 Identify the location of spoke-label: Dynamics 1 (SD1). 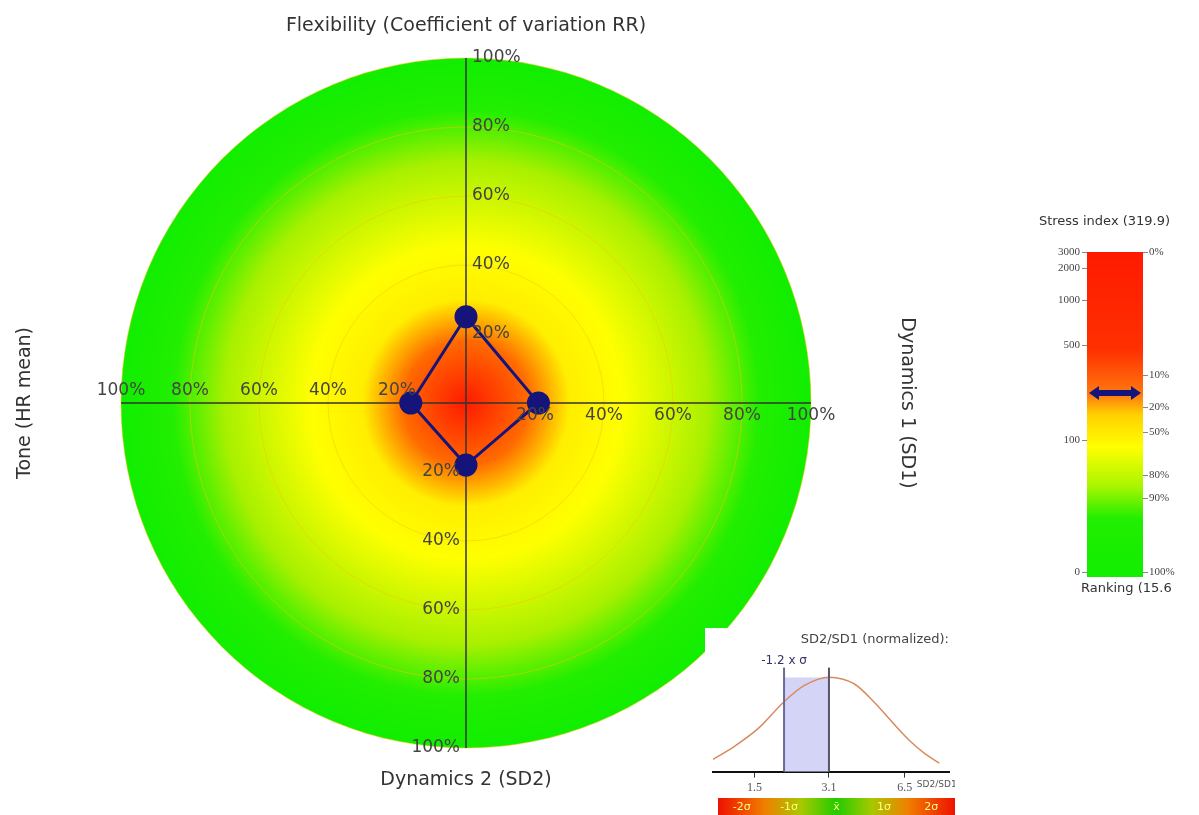
(909, 403).